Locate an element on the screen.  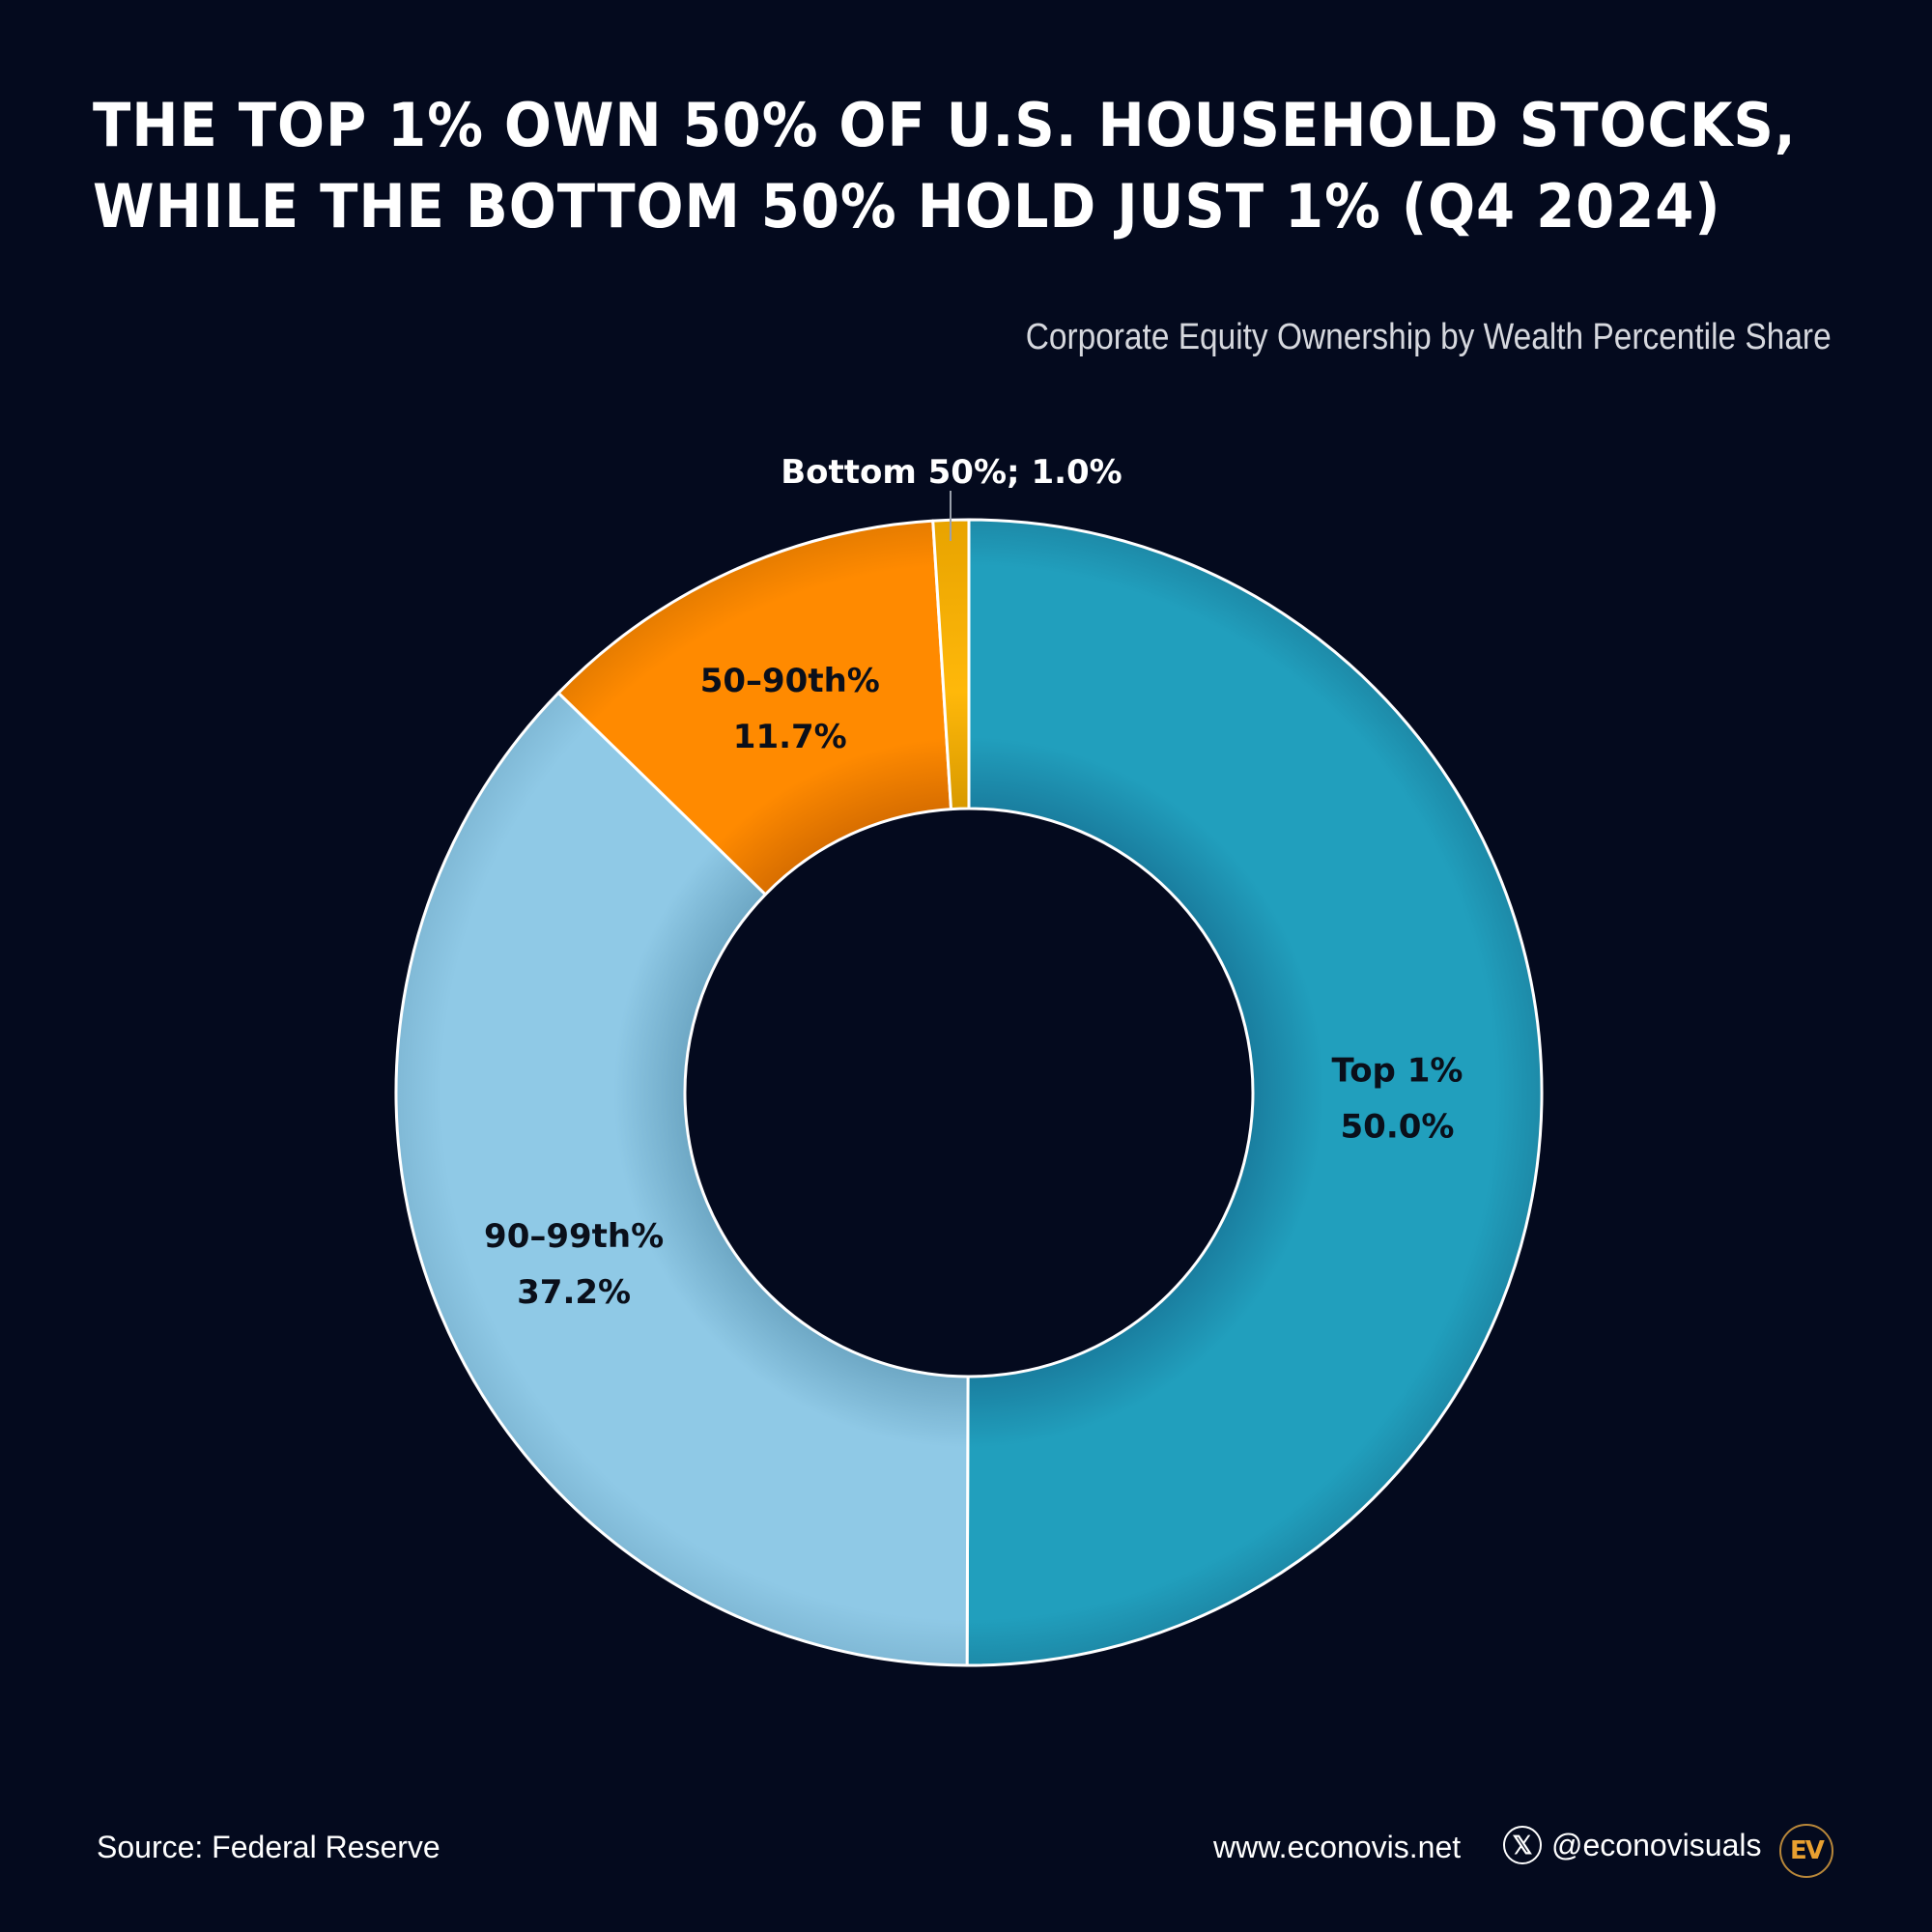
x-twitter-icon: 𝕏 is located at coordinates (1522, 1845).